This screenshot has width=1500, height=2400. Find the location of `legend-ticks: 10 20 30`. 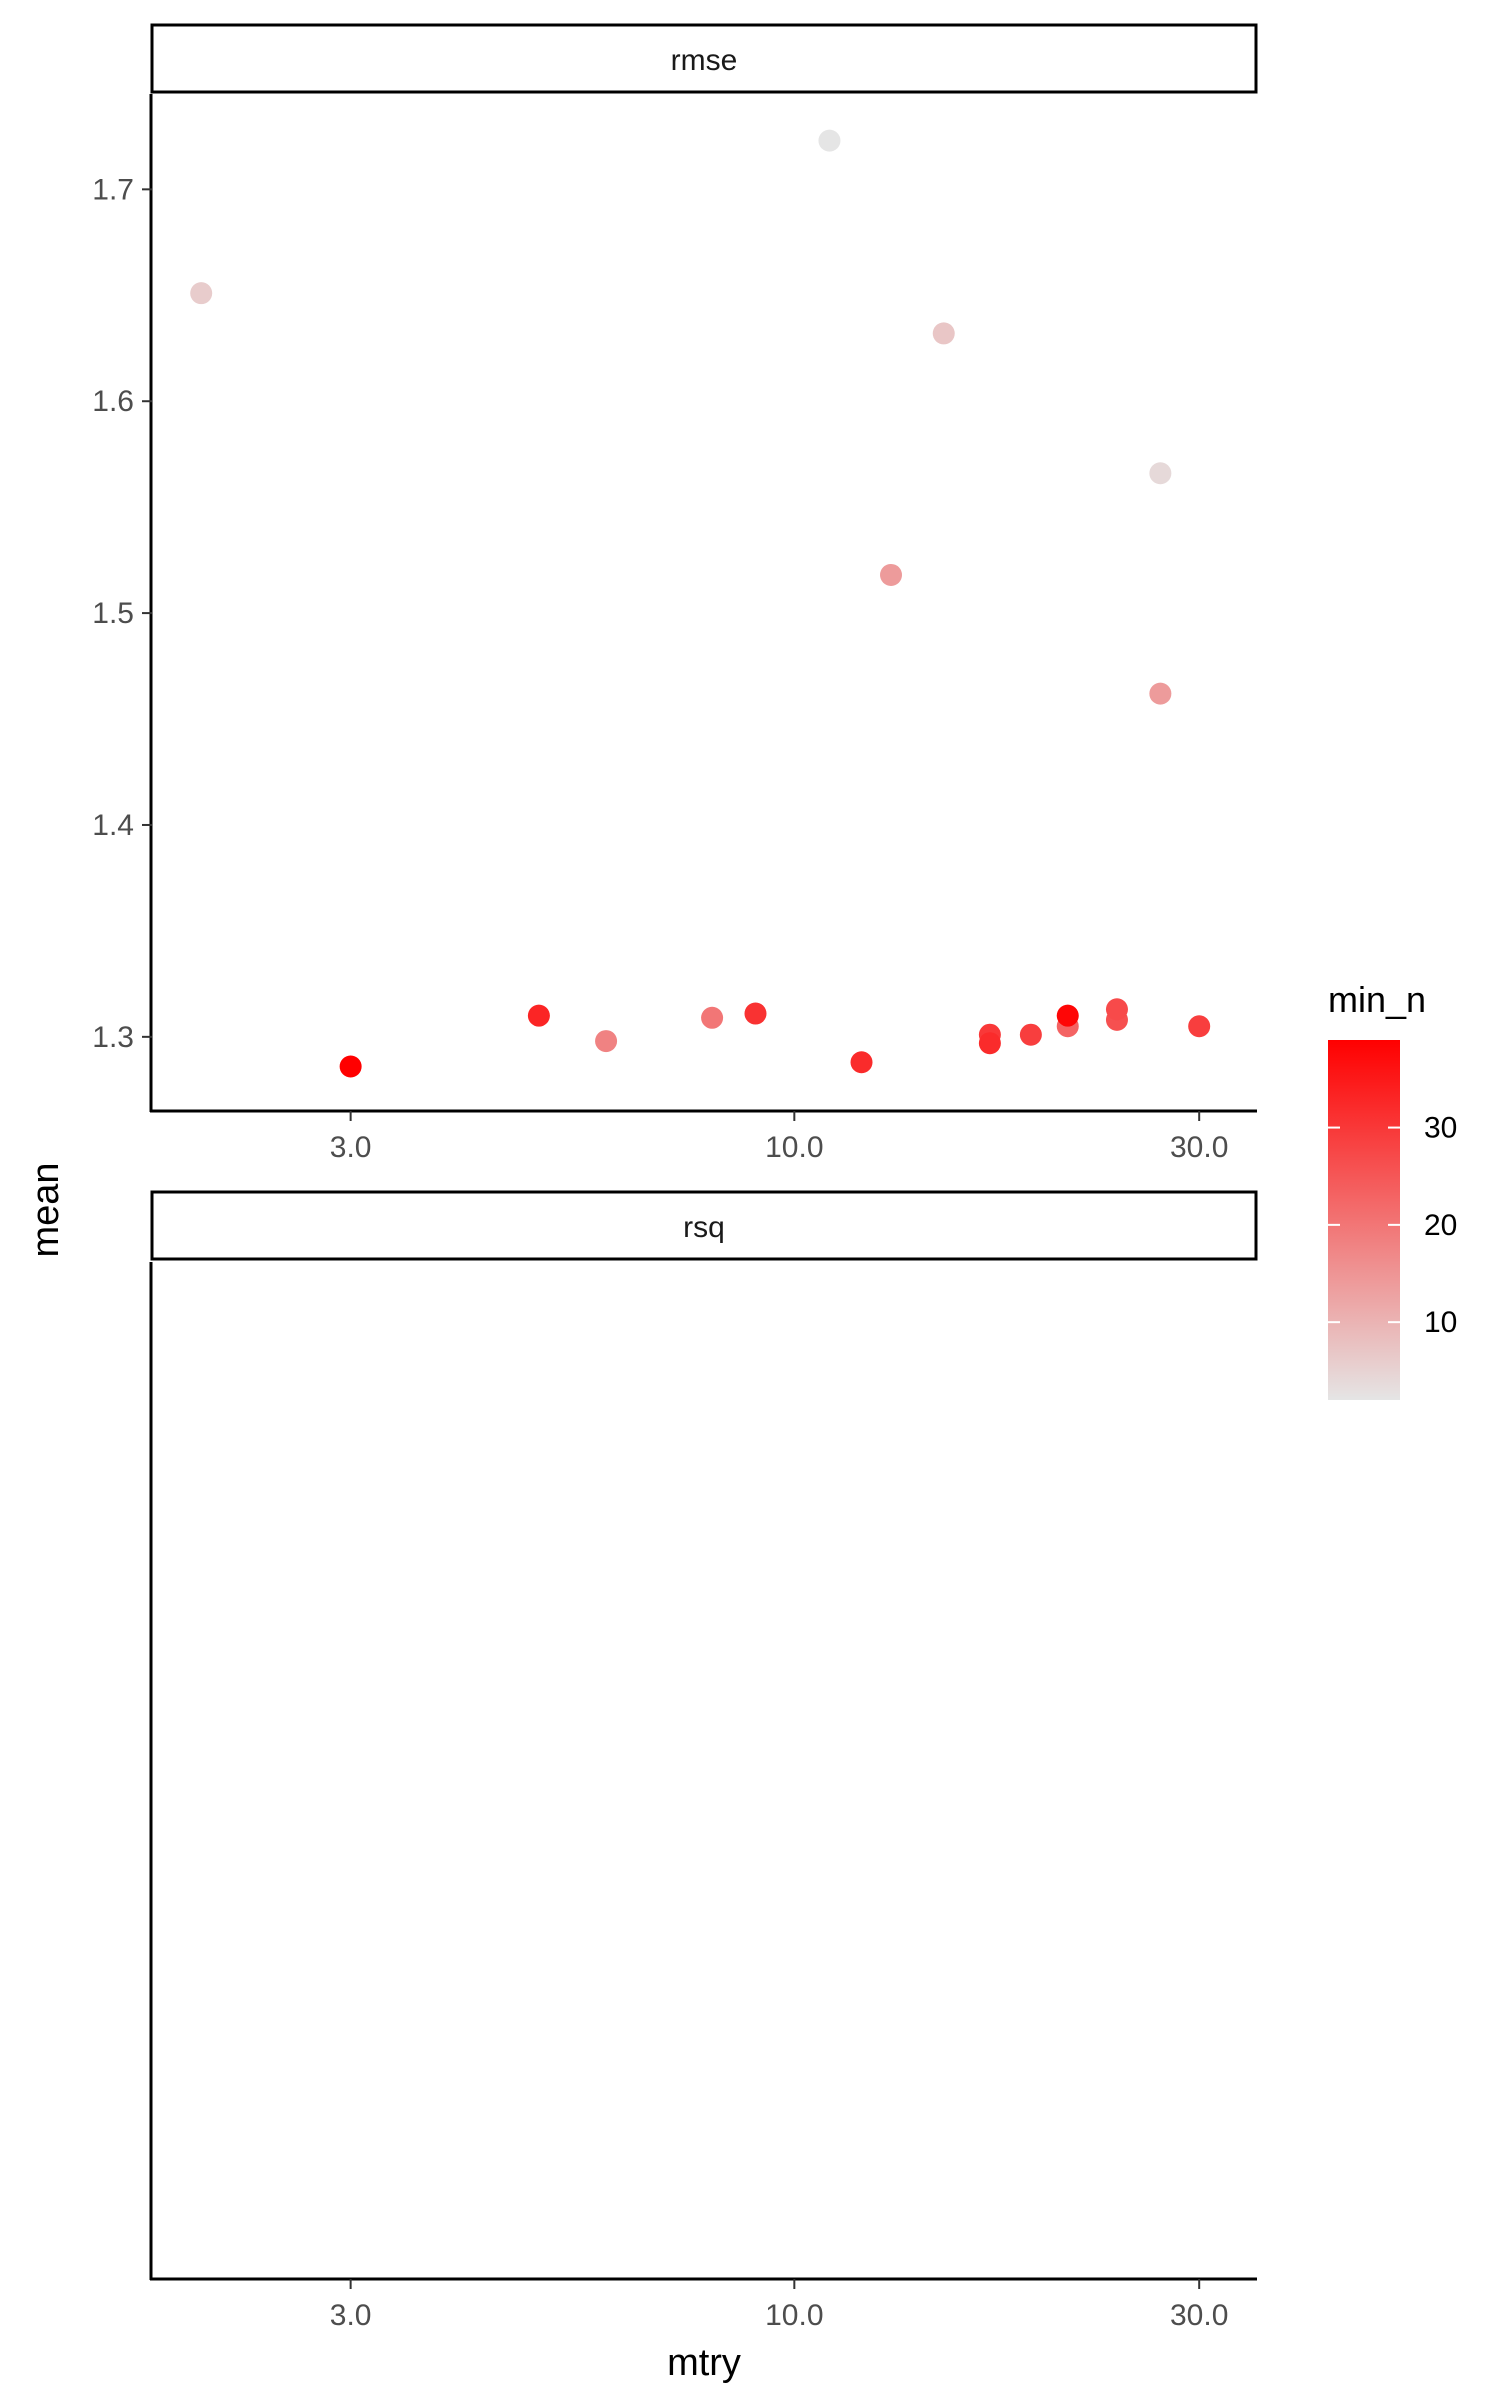

legend-ticks: 10 20 30 is located at coordinates (1392, 1225).